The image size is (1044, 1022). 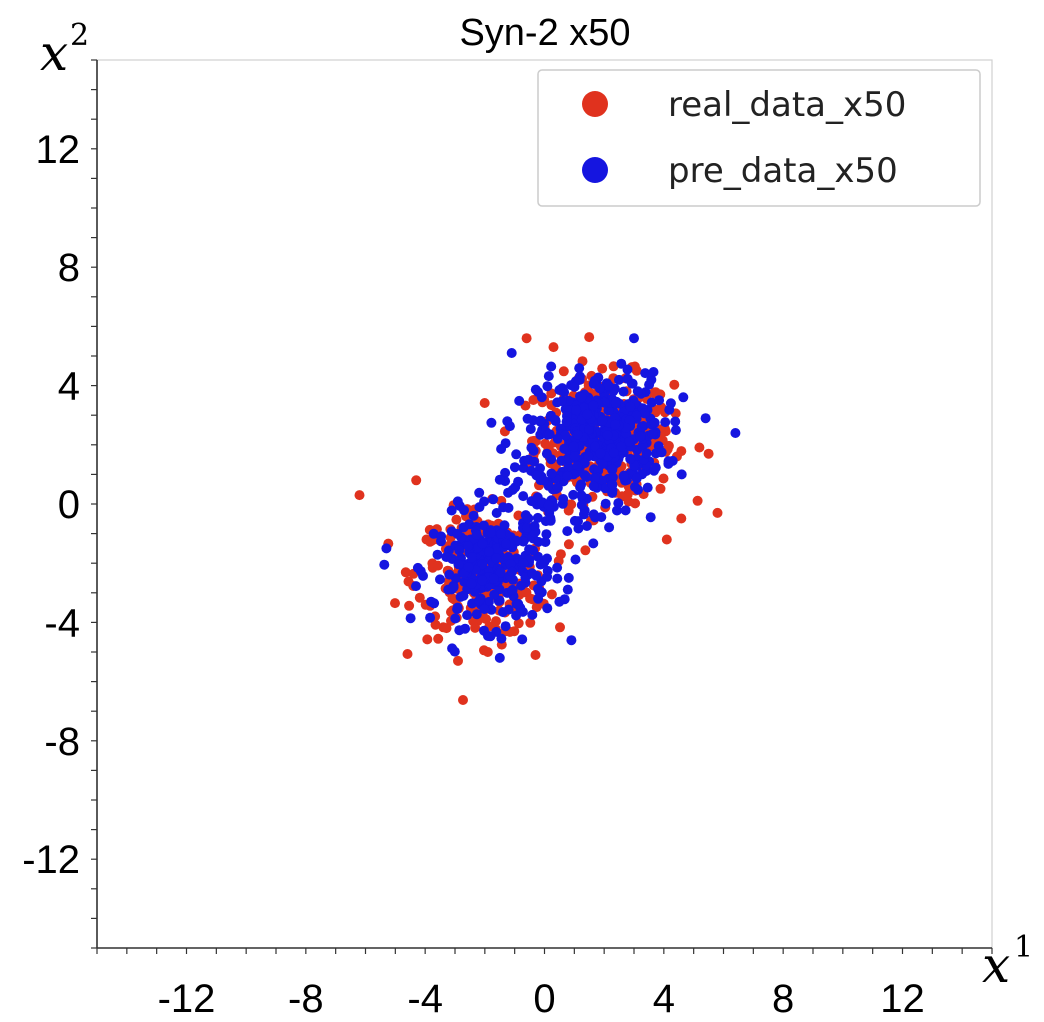 I want to click on legend-marker-real, so click(x=595, y=104).